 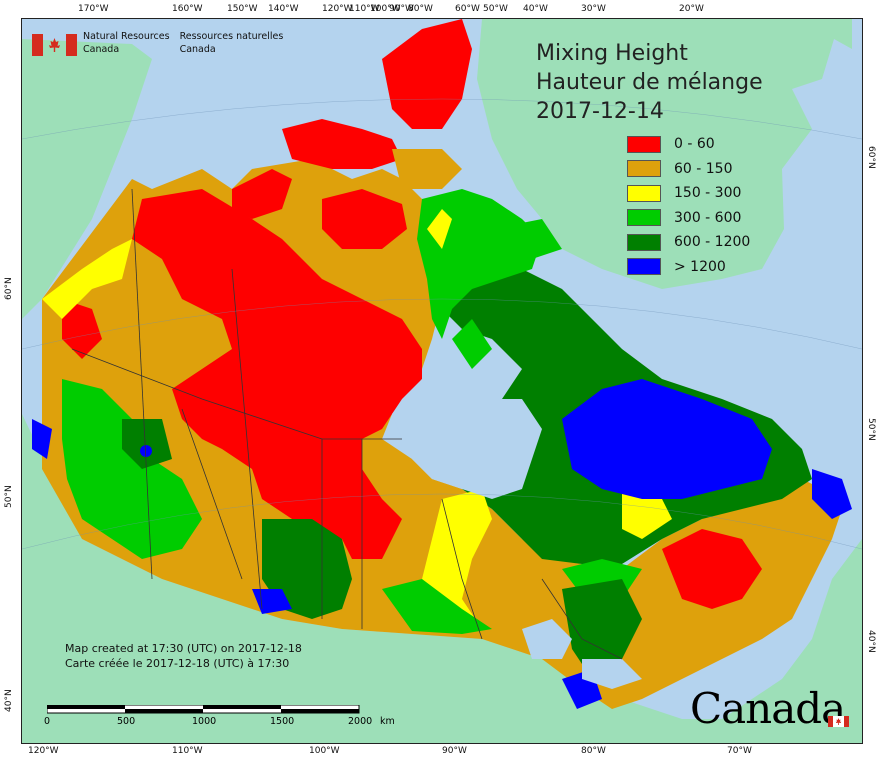 I want to click on top-tick: 80°W, so click(x=420, y=9).